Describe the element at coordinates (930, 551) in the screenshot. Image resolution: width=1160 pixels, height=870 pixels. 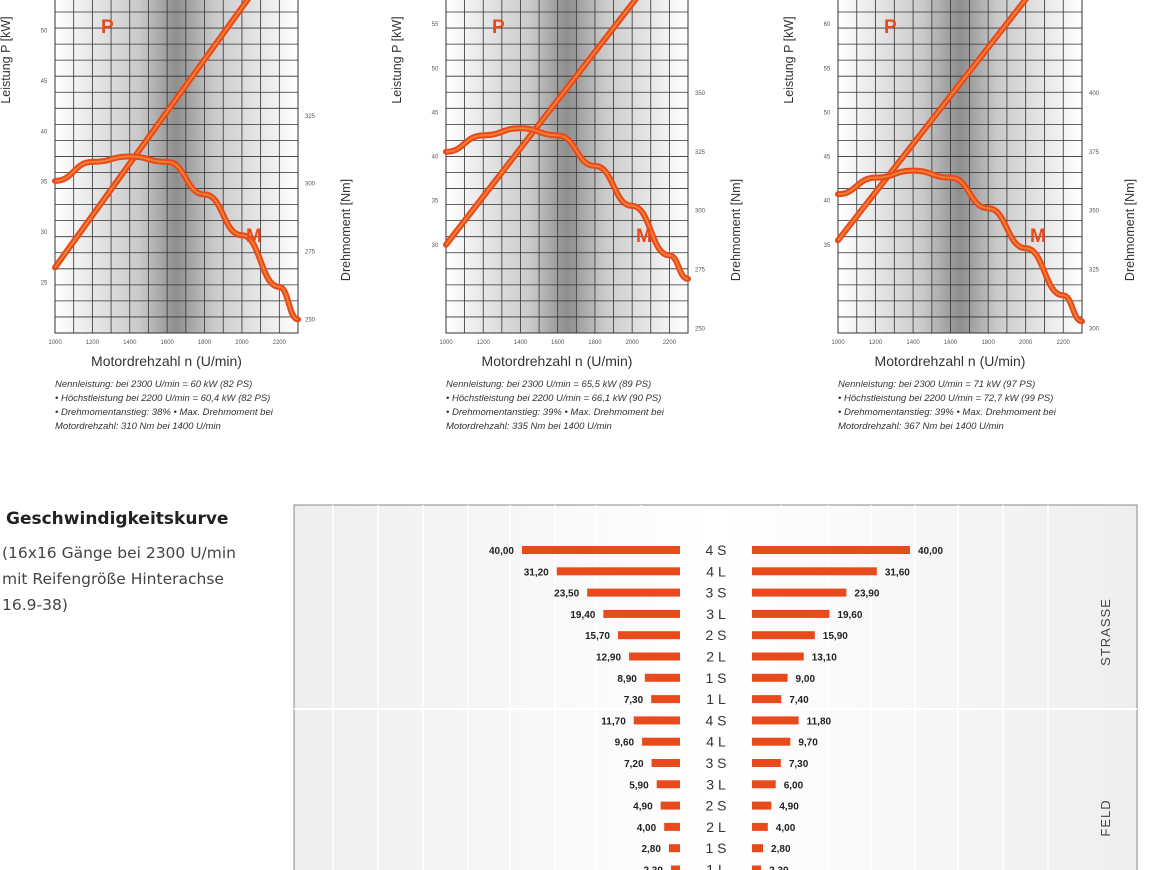
I see `bar-right-value: 40,00` at that location.